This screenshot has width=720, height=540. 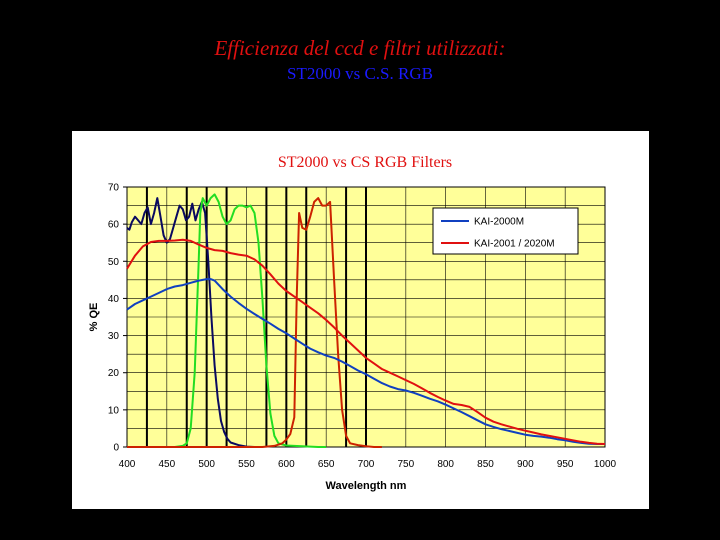 What do you see at coordinates (94, 317) in the screenshot?
I see `y-axis-label: % QE` at bounding box center [94, 317].